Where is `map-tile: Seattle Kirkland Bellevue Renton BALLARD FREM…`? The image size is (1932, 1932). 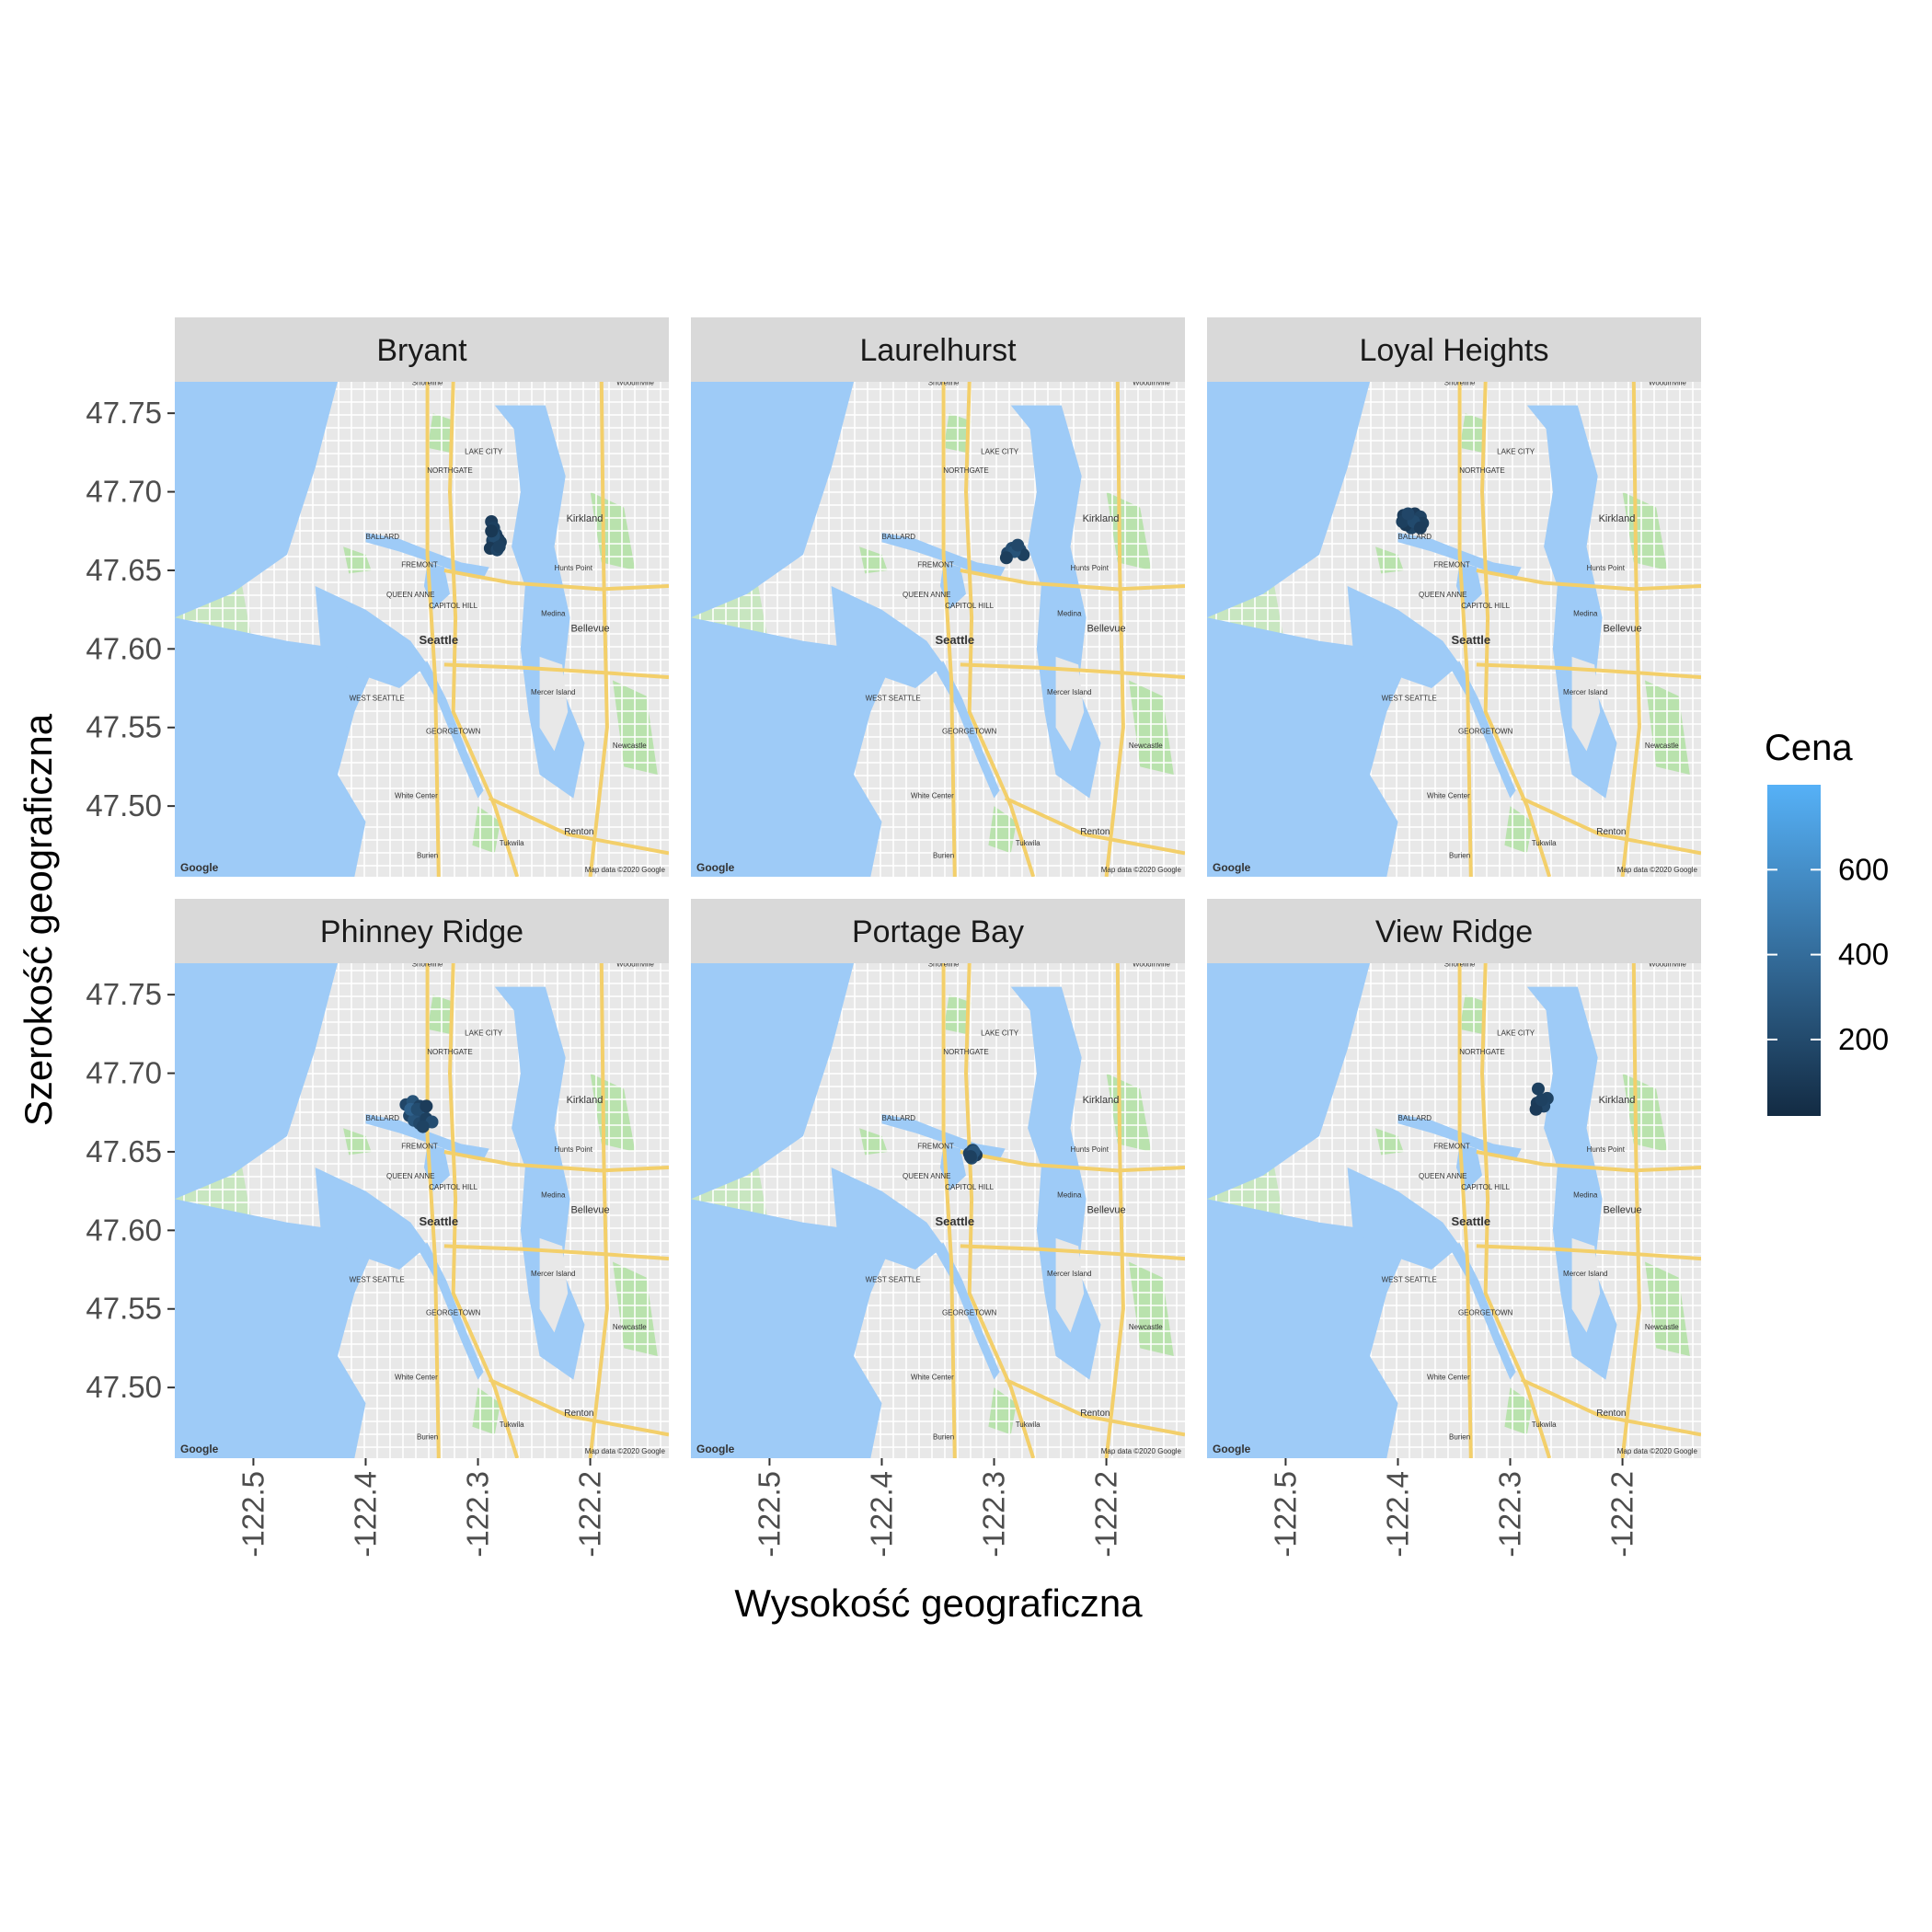
map-tile: Seattle Kirkland Bellevue Renton BALLARD FREM… is located at coordinates (422, 1209).